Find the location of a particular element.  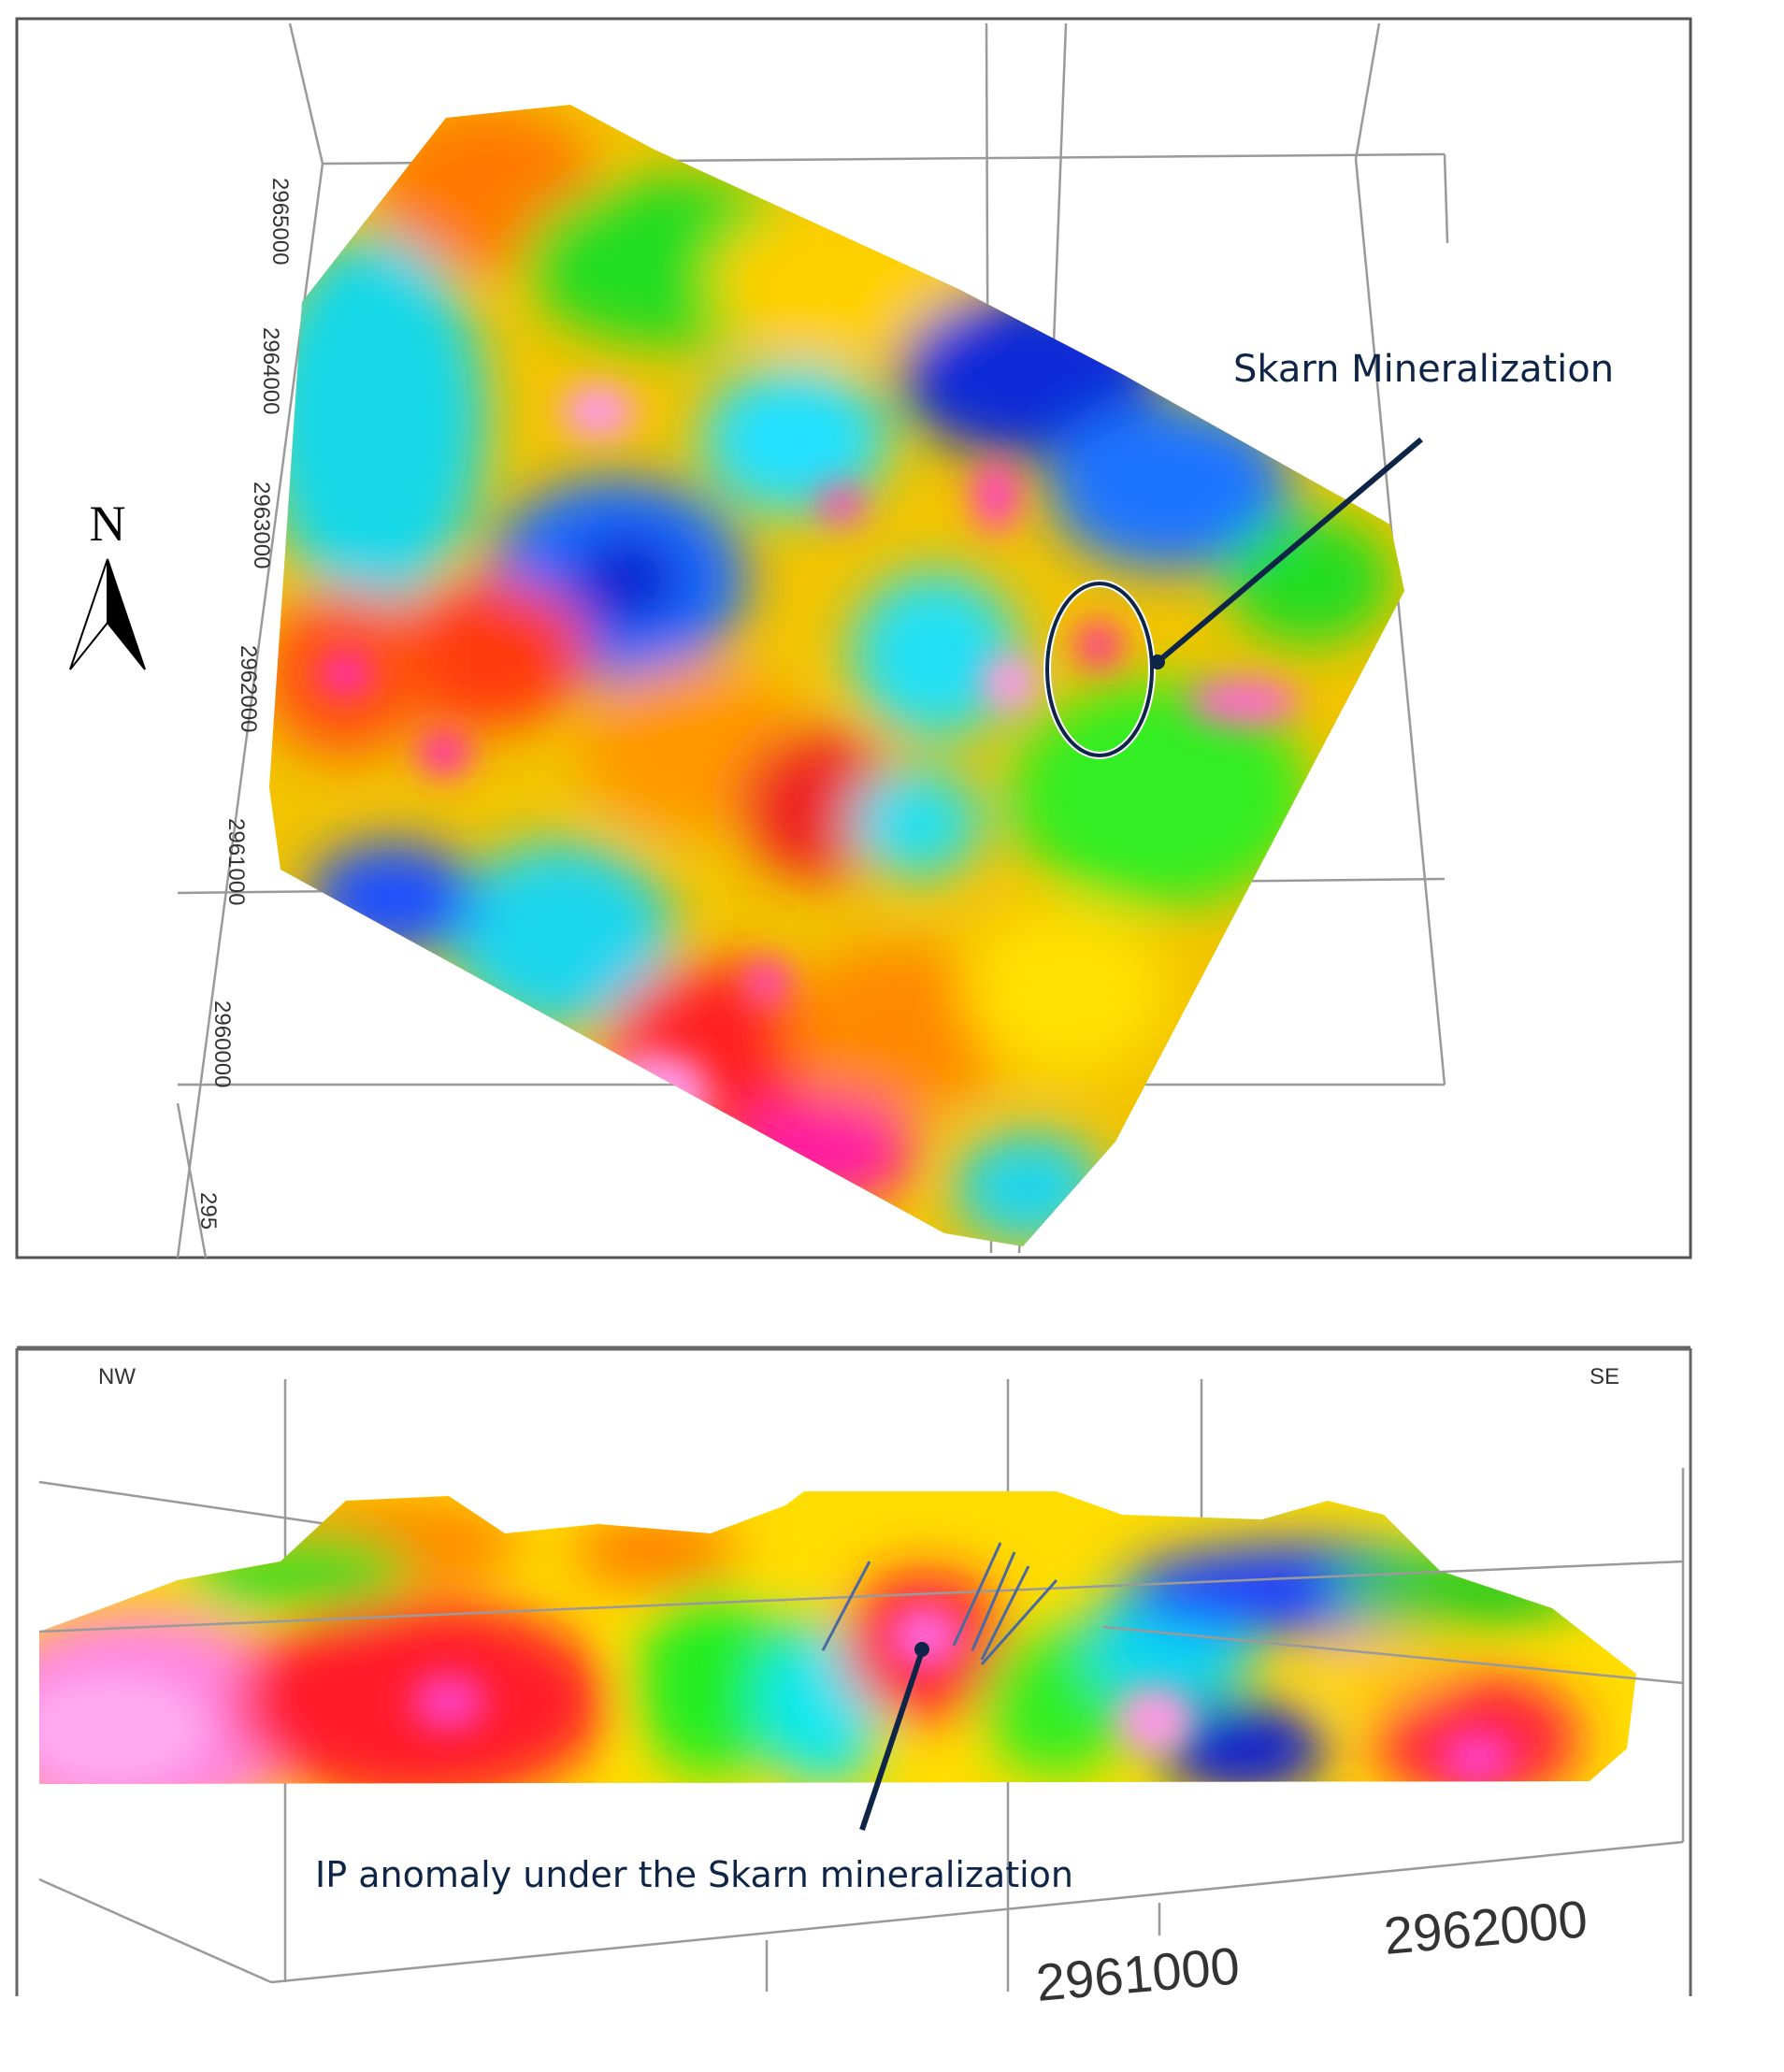

north-arrow: N is located at coordinates (107, 583).